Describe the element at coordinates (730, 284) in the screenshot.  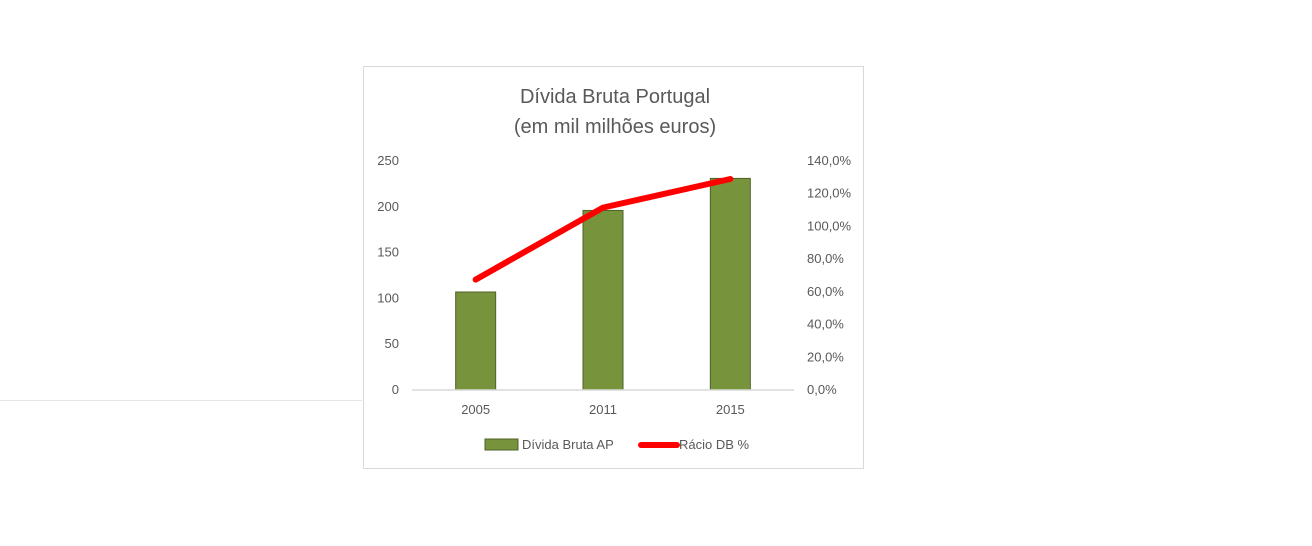
I see `bar-2015` at that location.